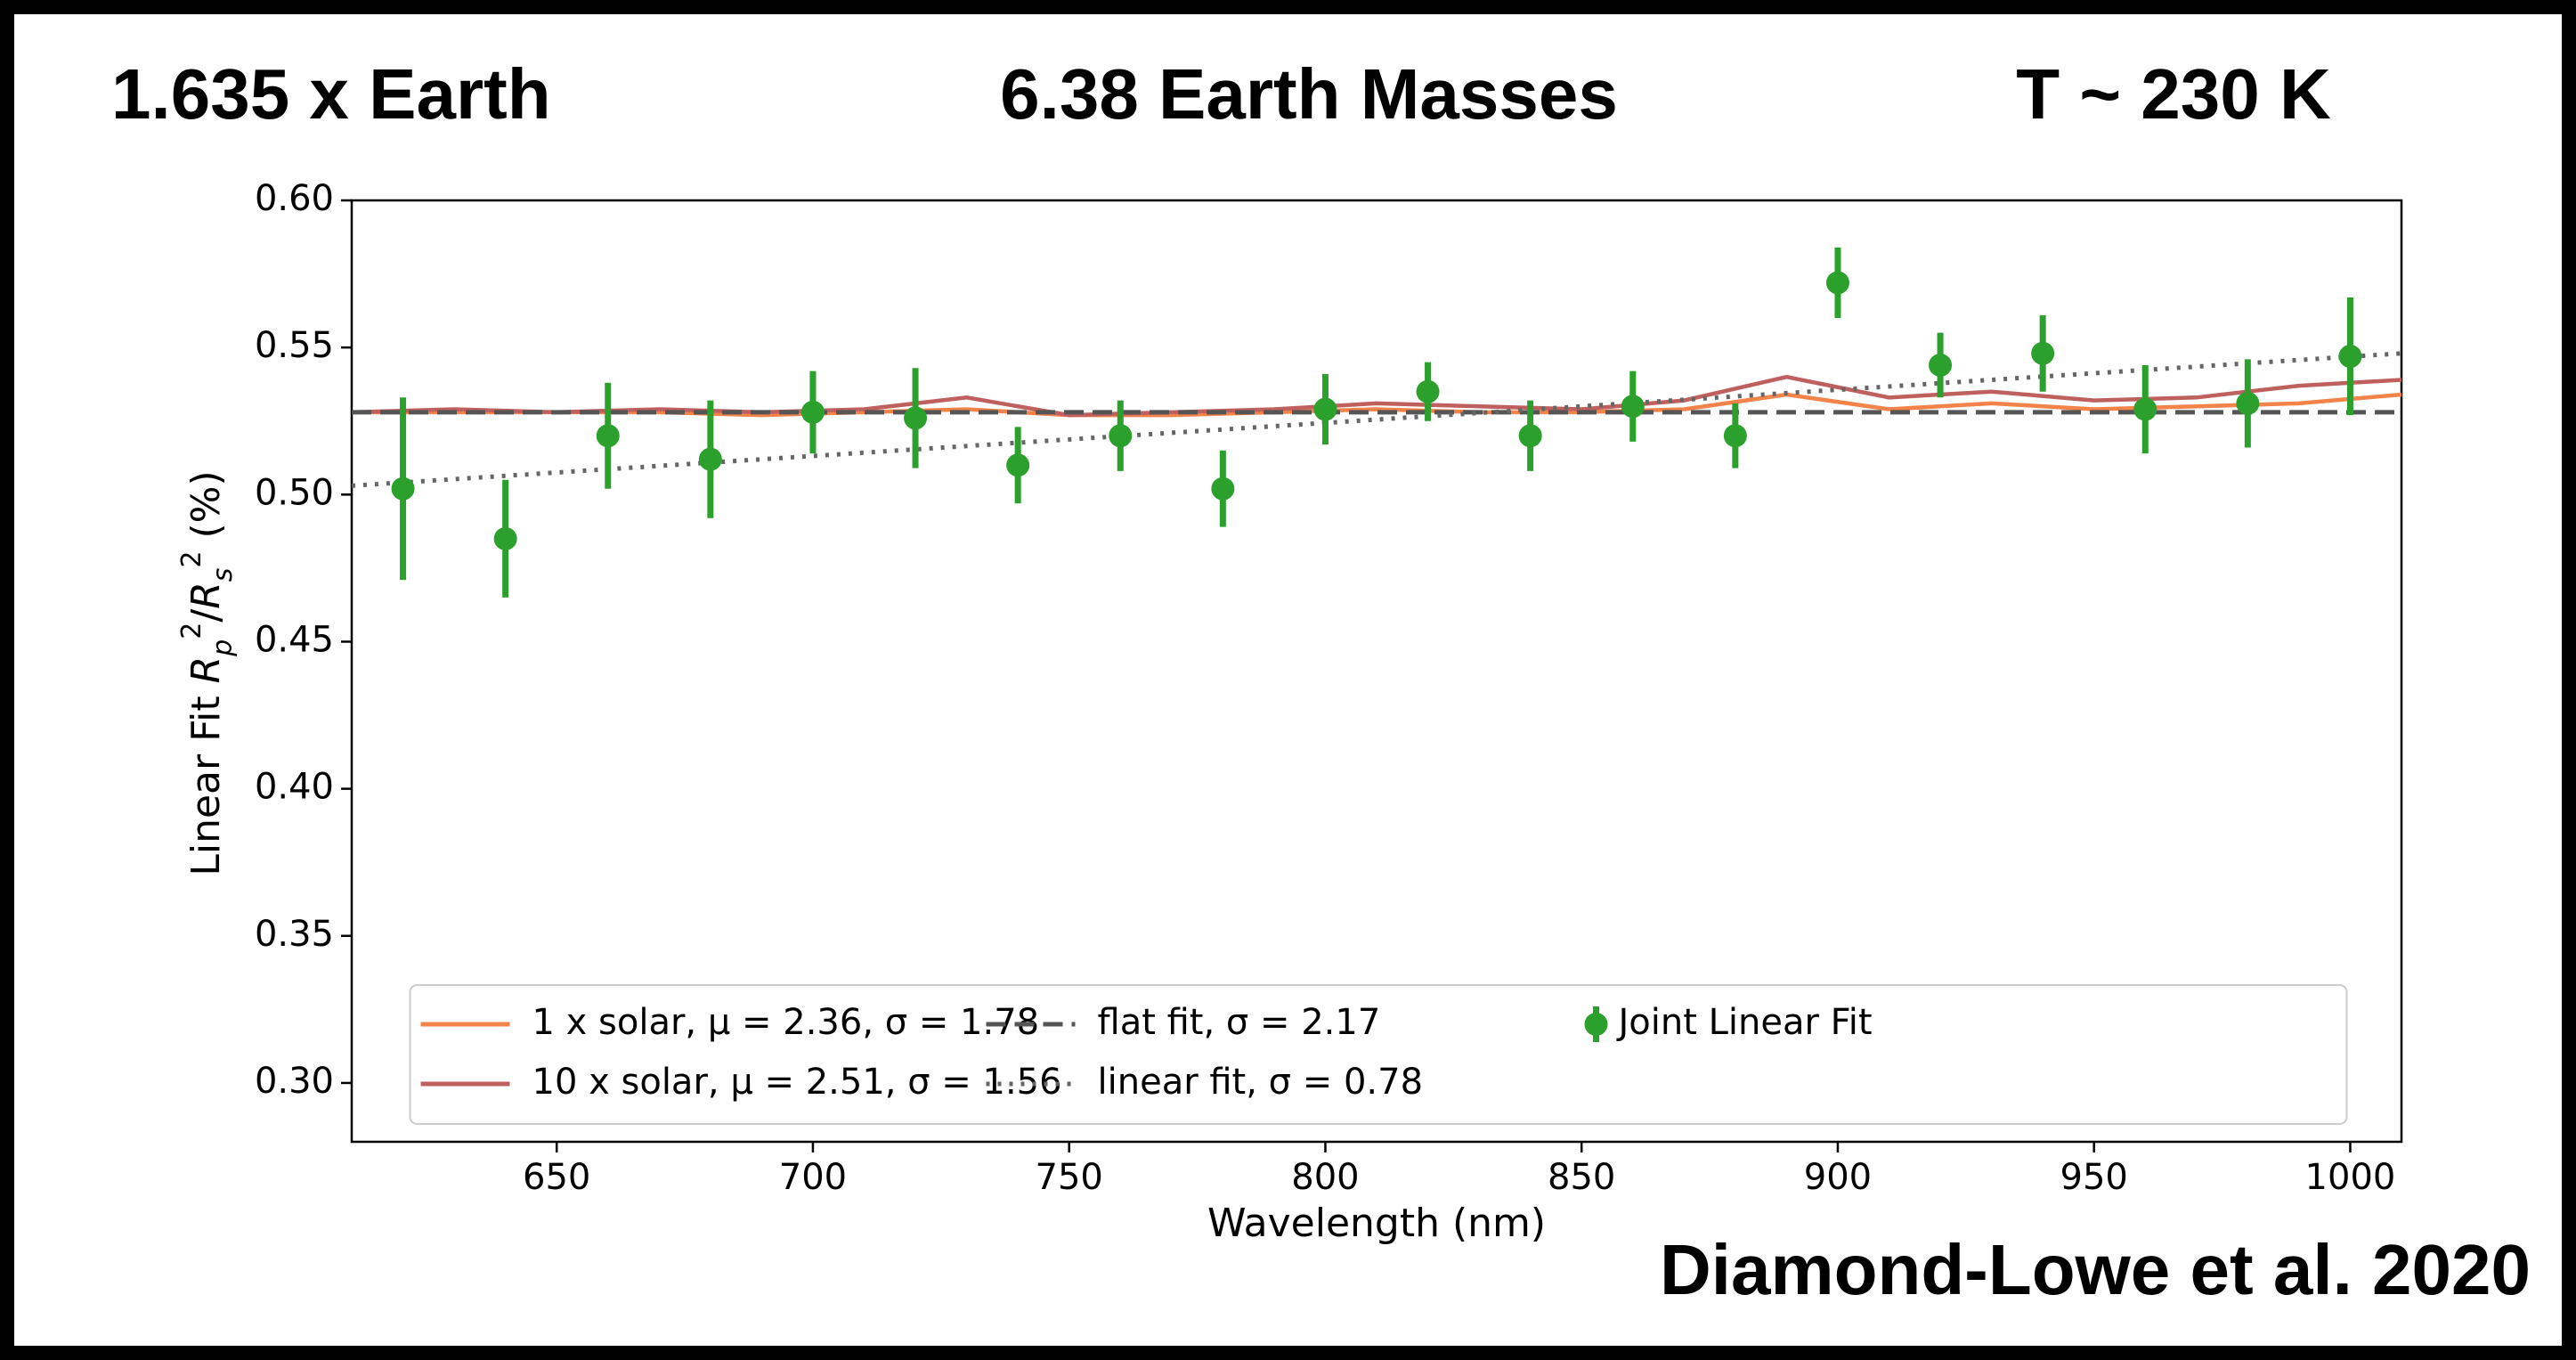 This screenshot has height=1360, width=2576. What do you see at coordinates (1239, 1022) in the screenshot?
I see `legend-label: flat fit, σ = 2.17` at bounding box center [1239, 1022].